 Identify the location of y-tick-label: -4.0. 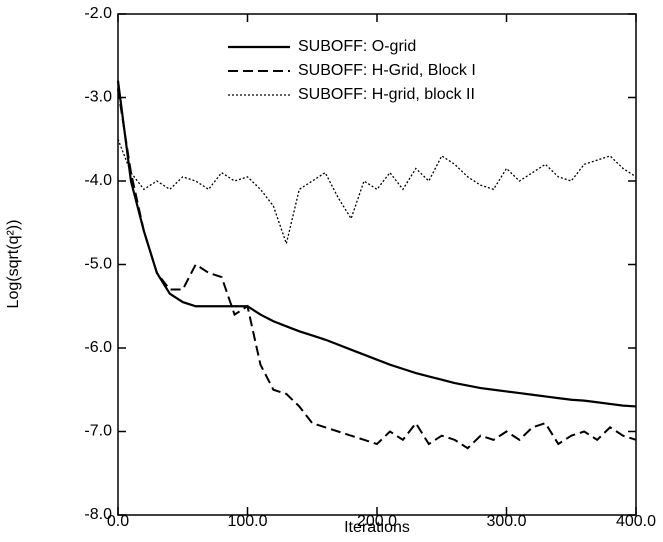
(98, 180).